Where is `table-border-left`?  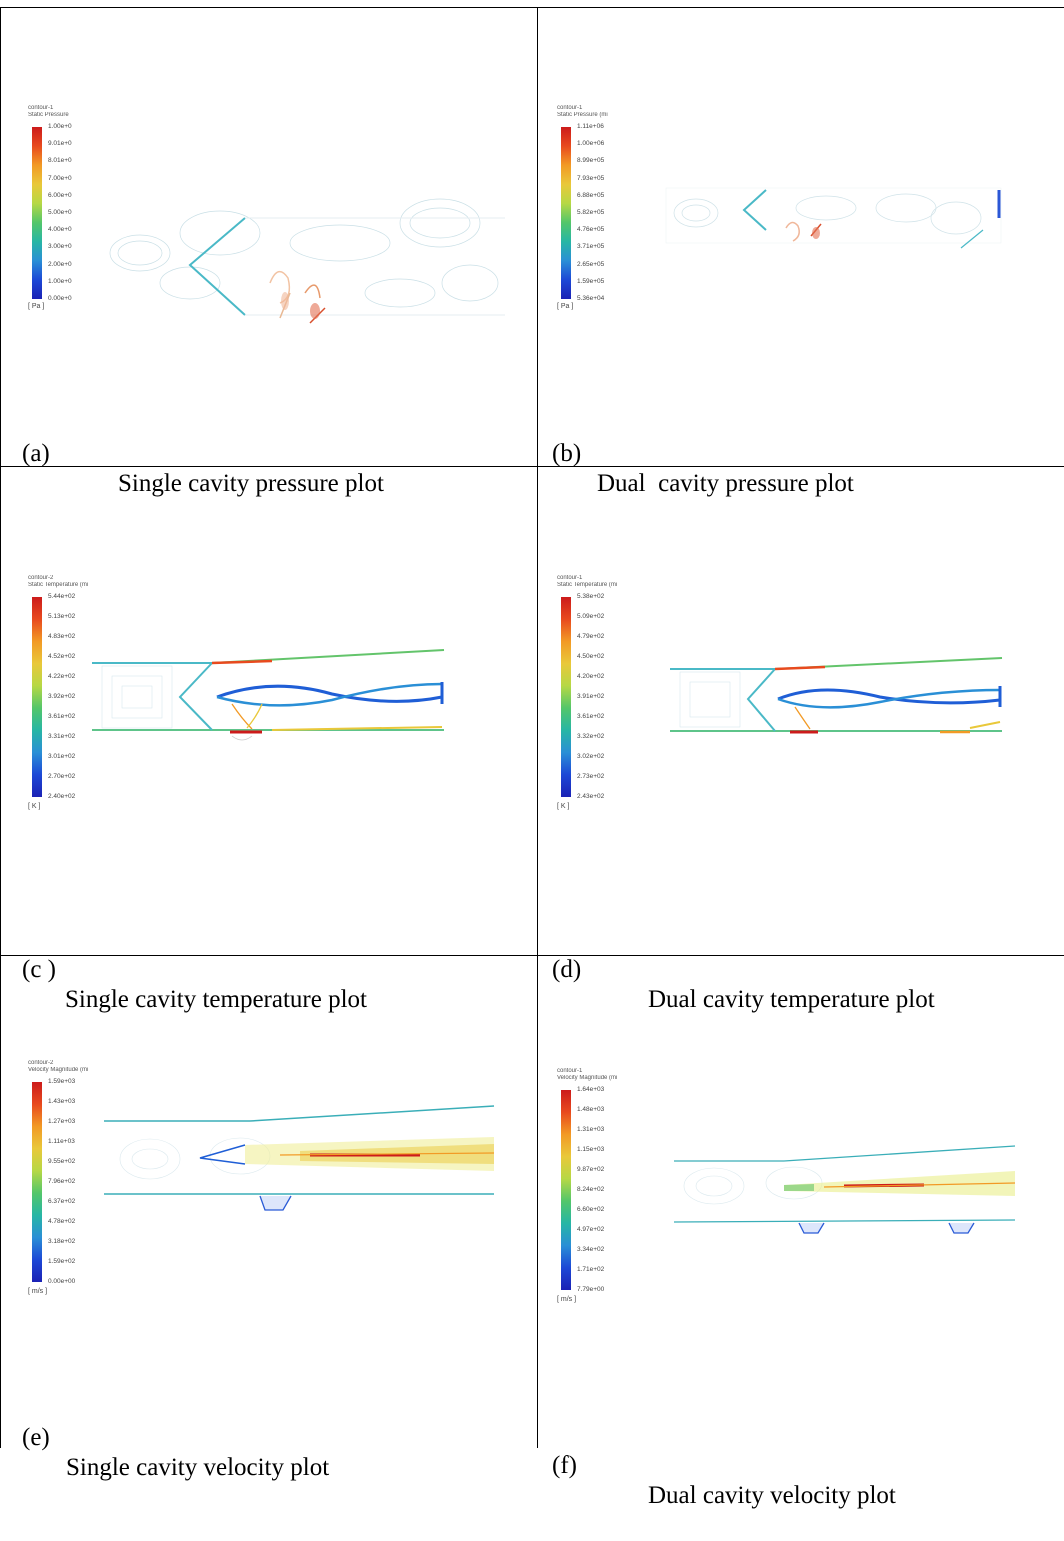 table-border-left is located at coordinates (0, 727).